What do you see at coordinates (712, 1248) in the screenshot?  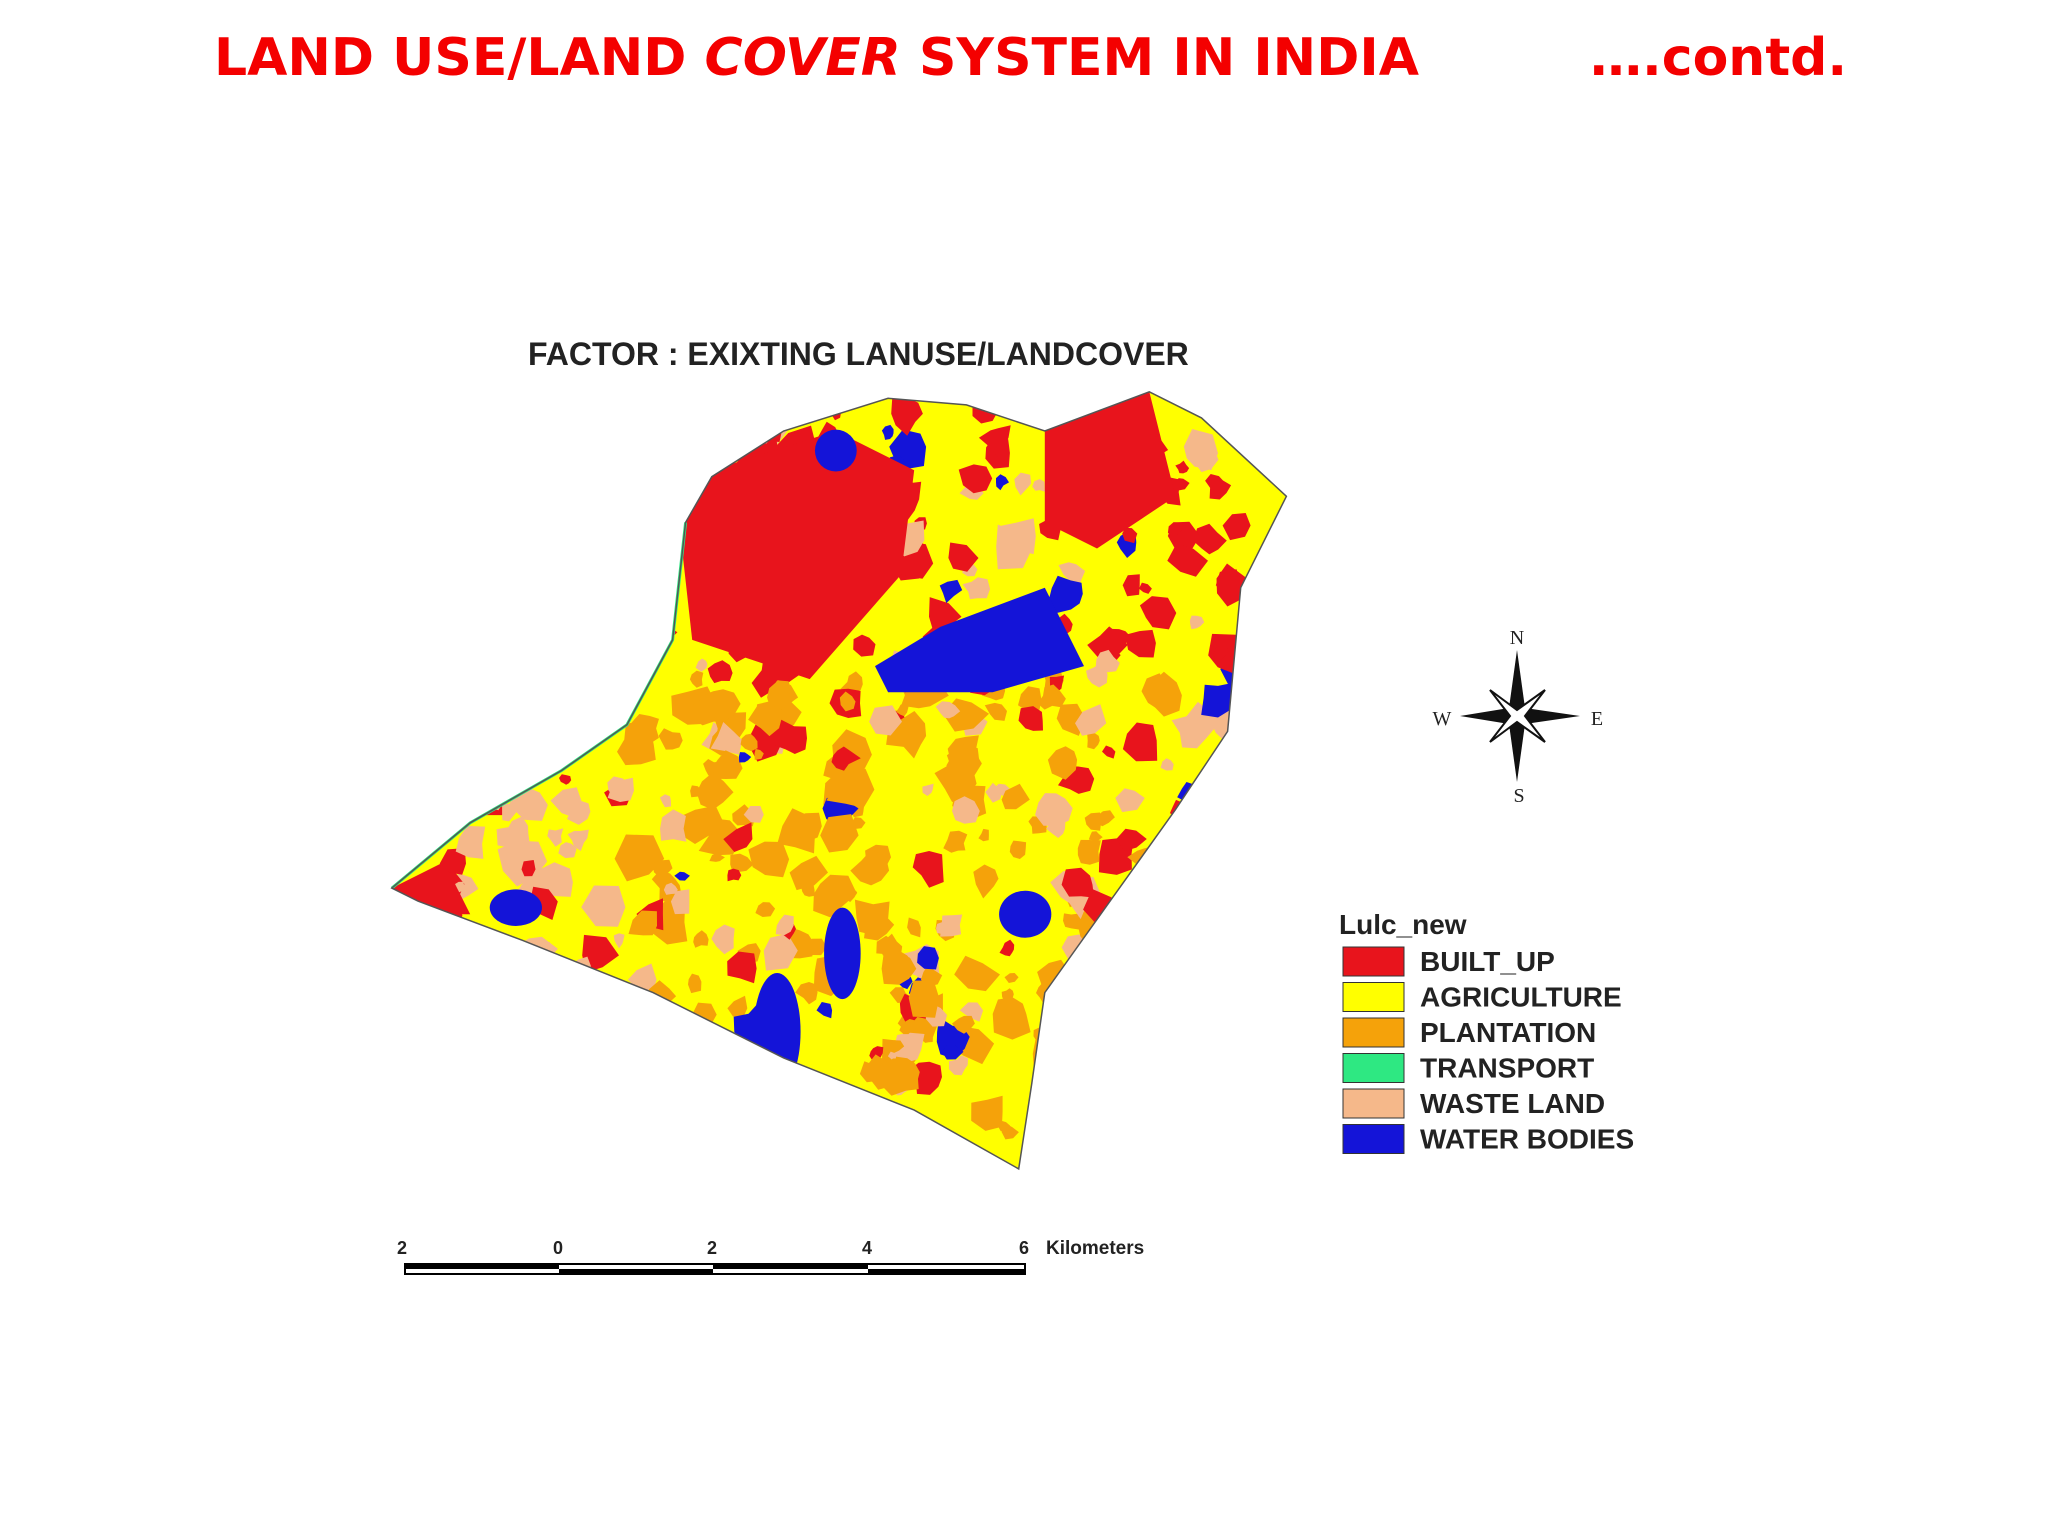 I see `scale-label: 2` at bounding box center [712, 1248].